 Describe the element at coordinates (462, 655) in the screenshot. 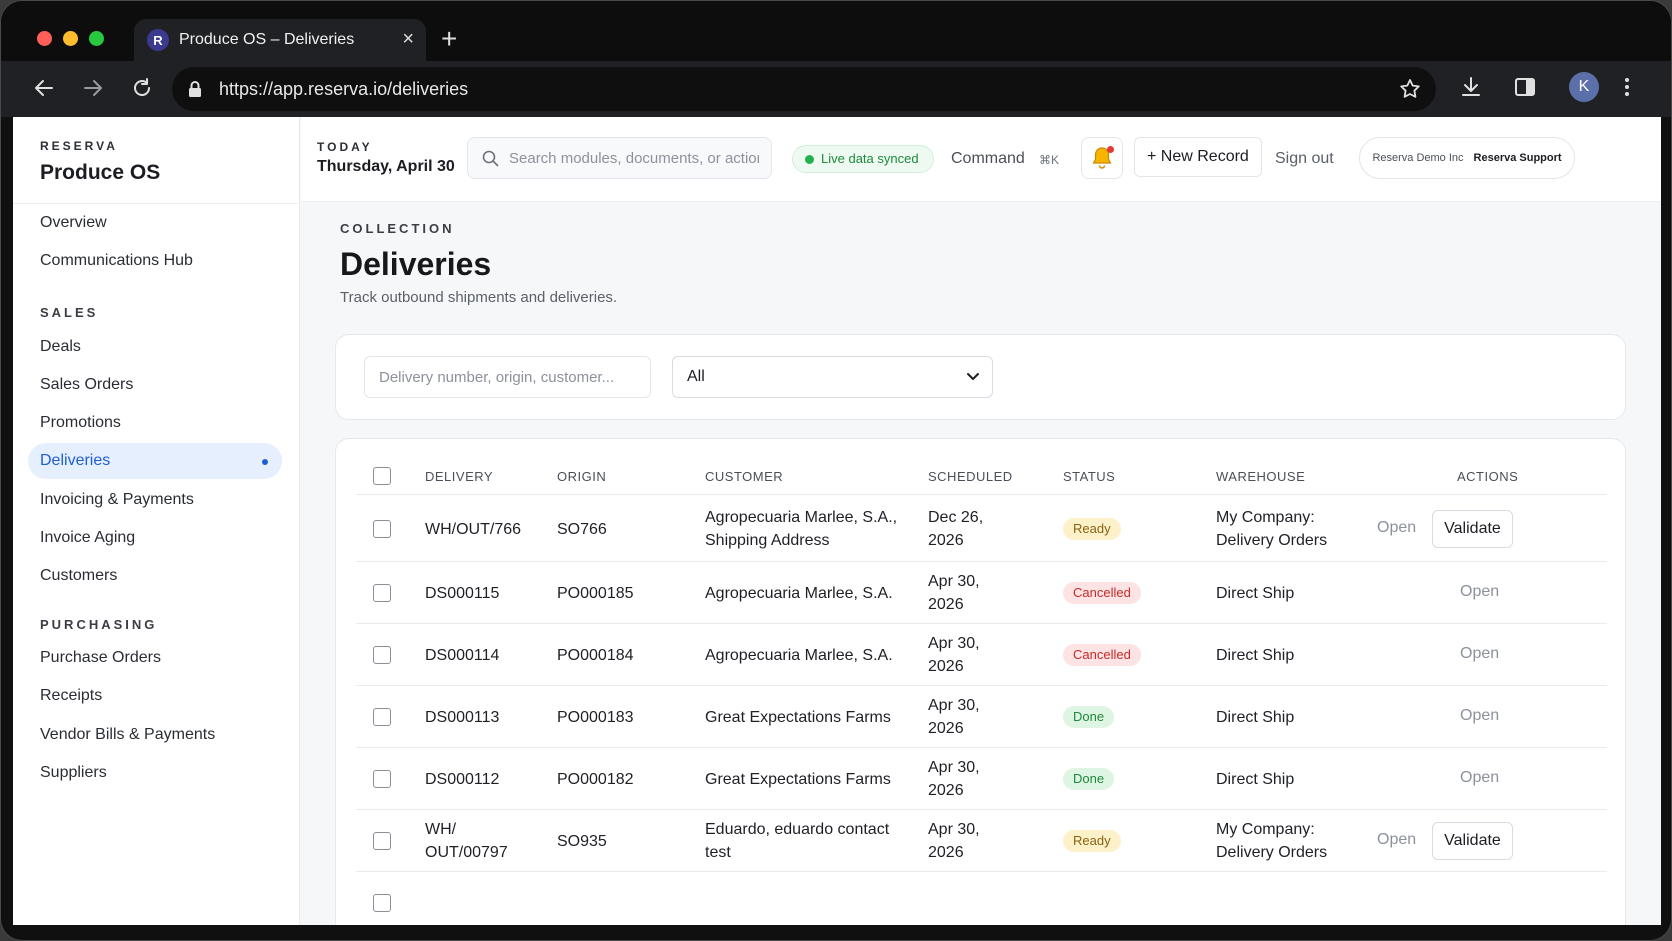

I see `delivery-number: DS000114` at that location.